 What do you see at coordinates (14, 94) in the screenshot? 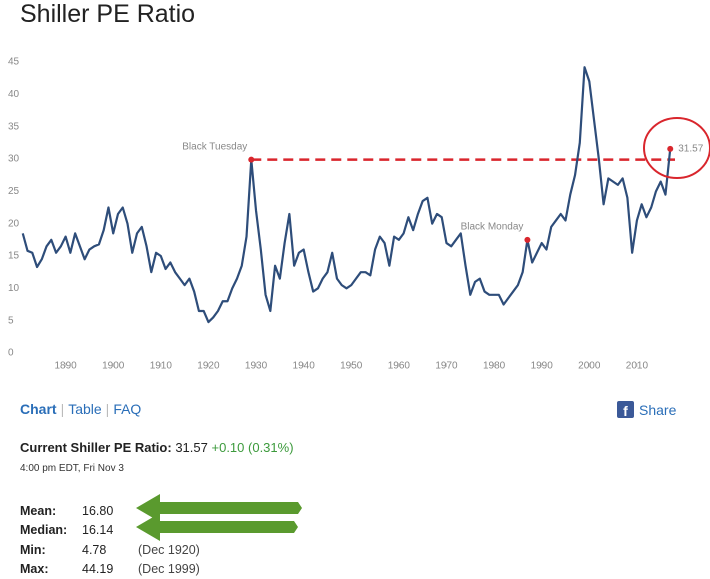
I see `y-tick-label: 40` at bounding box center [14, 94].